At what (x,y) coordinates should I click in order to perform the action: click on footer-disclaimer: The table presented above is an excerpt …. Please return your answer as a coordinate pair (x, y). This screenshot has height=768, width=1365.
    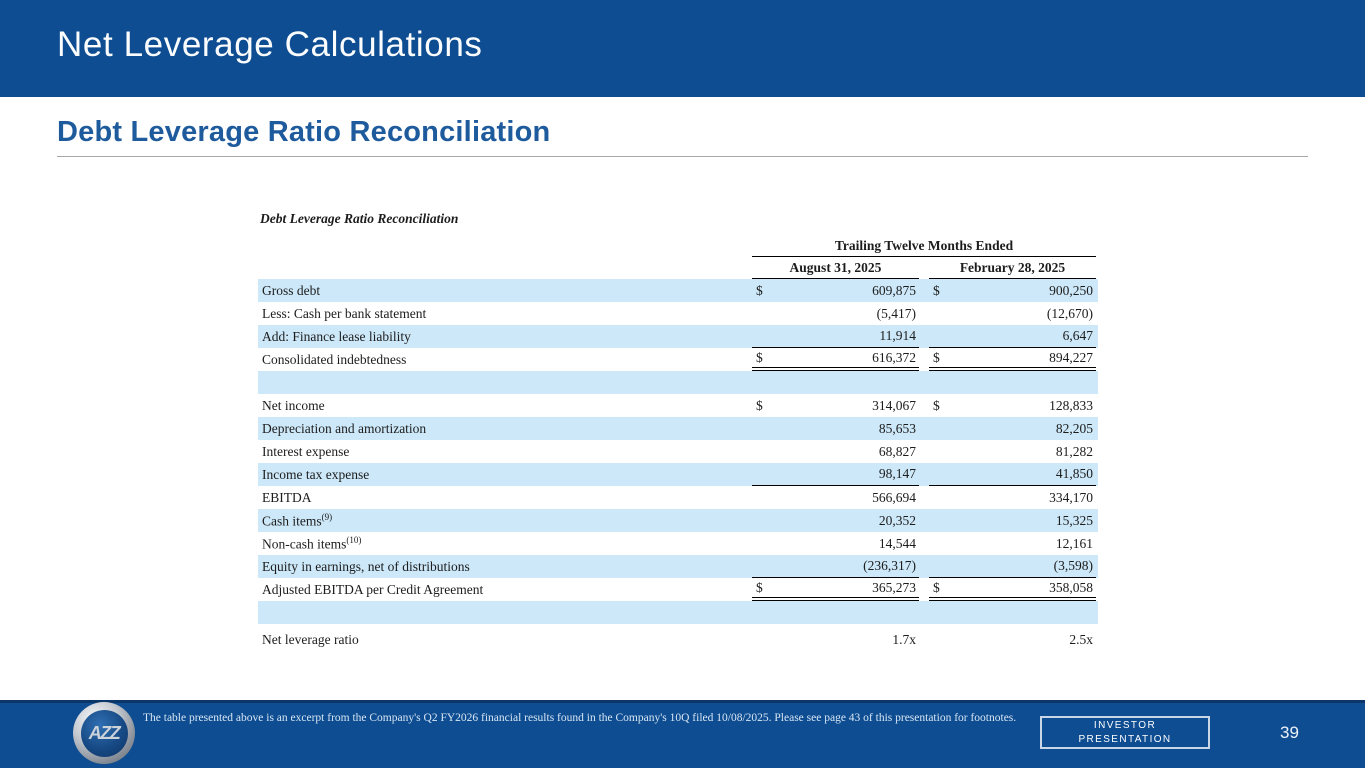
    Looking at the image, I should click on (580, 718).